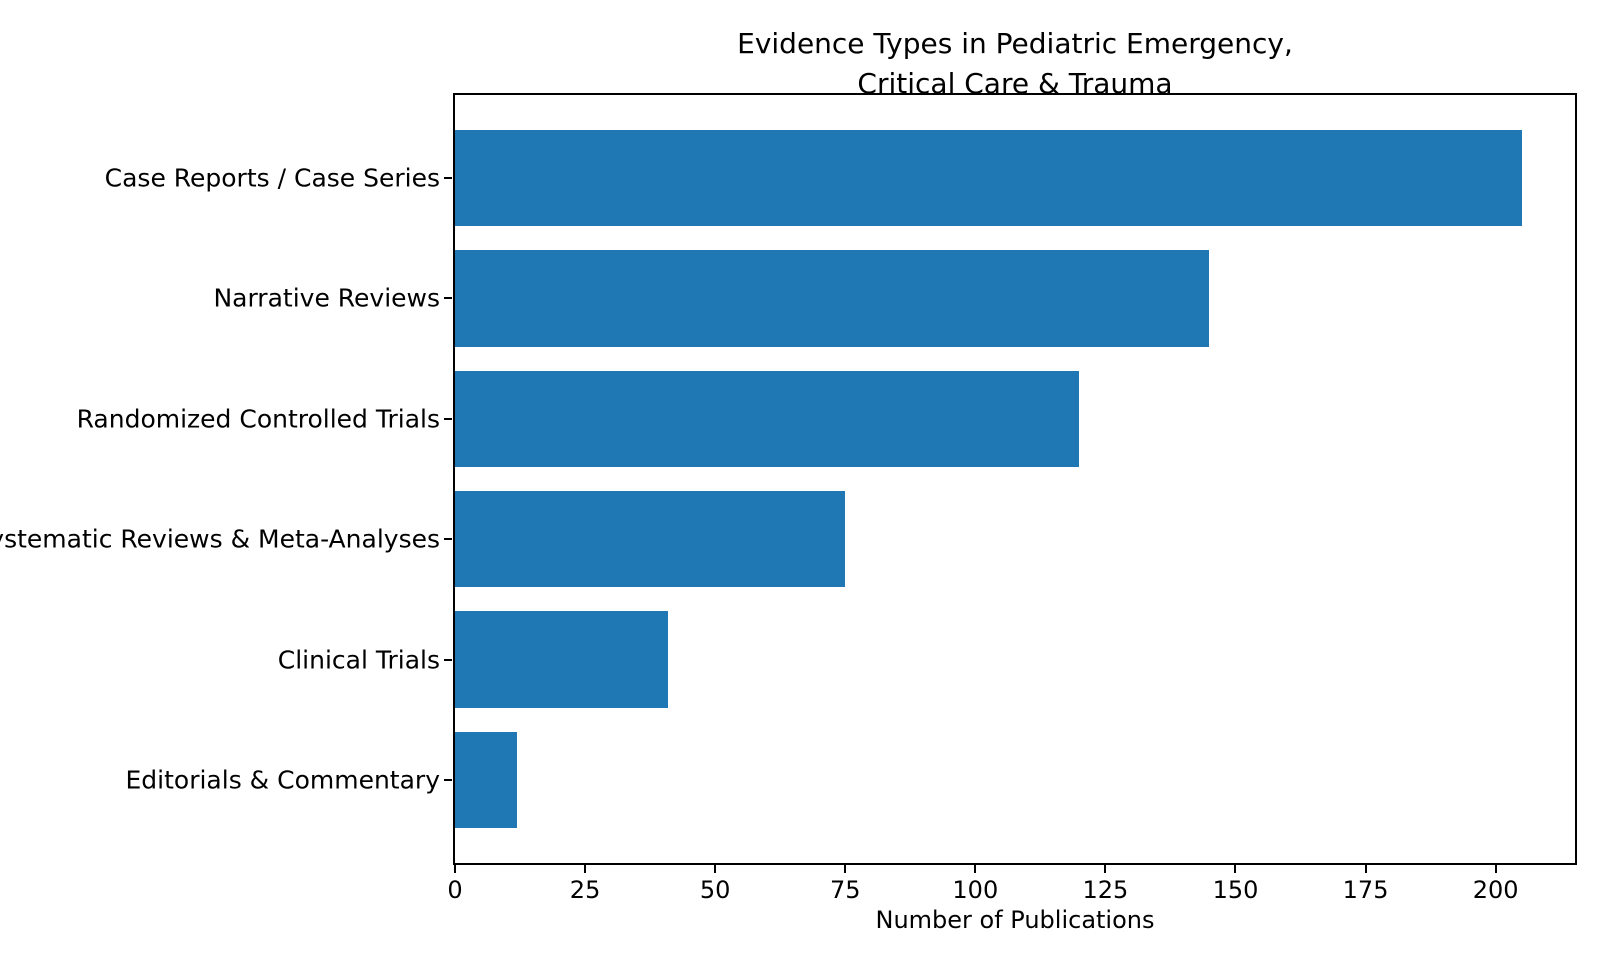 The image size is (1600, 960). Describe the element at coordinates (1105, 890) in the screenshot. I see `x-tick-label: 125` at that location.